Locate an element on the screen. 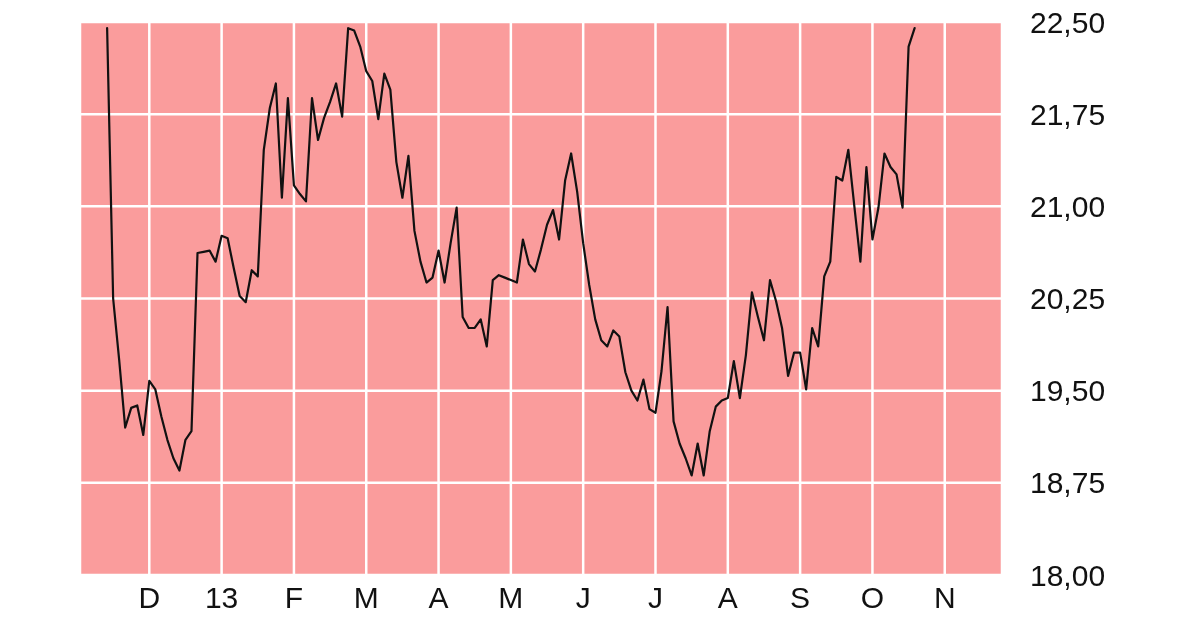 The image size is (1200, 627). y-tick-label: 21,00 is located at coordinates (1068, 206).